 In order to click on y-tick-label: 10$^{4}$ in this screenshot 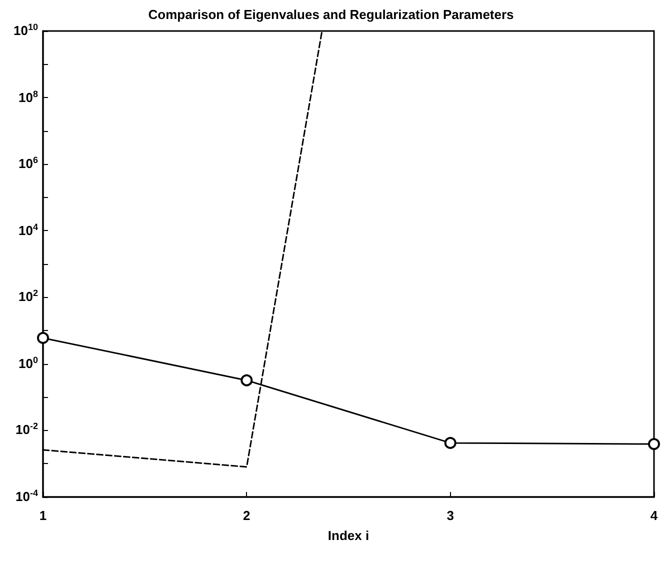, I will do `click(28, 230)`.